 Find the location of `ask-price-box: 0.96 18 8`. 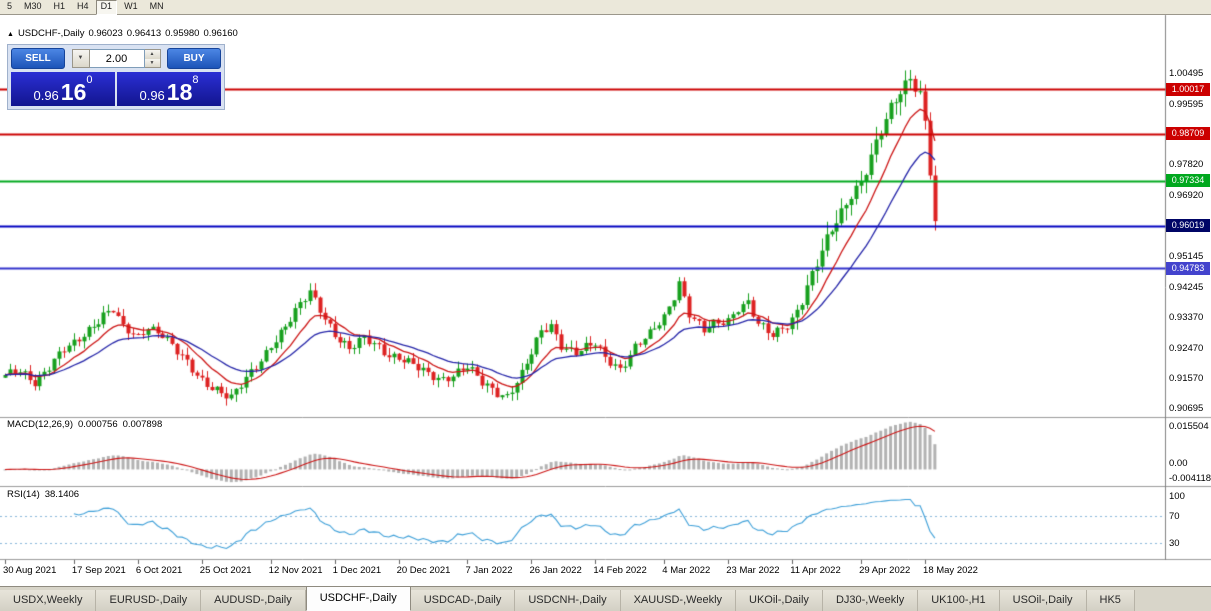

ask-price-box: 0.96 18 8 is located at coordinates (169, 89).